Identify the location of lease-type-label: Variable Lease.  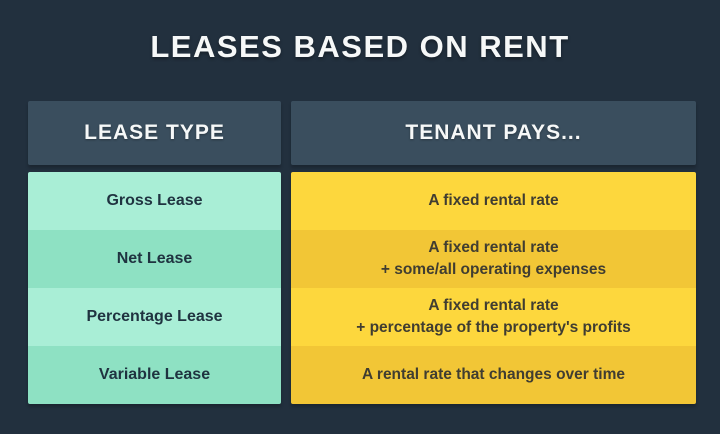
(154, 374).